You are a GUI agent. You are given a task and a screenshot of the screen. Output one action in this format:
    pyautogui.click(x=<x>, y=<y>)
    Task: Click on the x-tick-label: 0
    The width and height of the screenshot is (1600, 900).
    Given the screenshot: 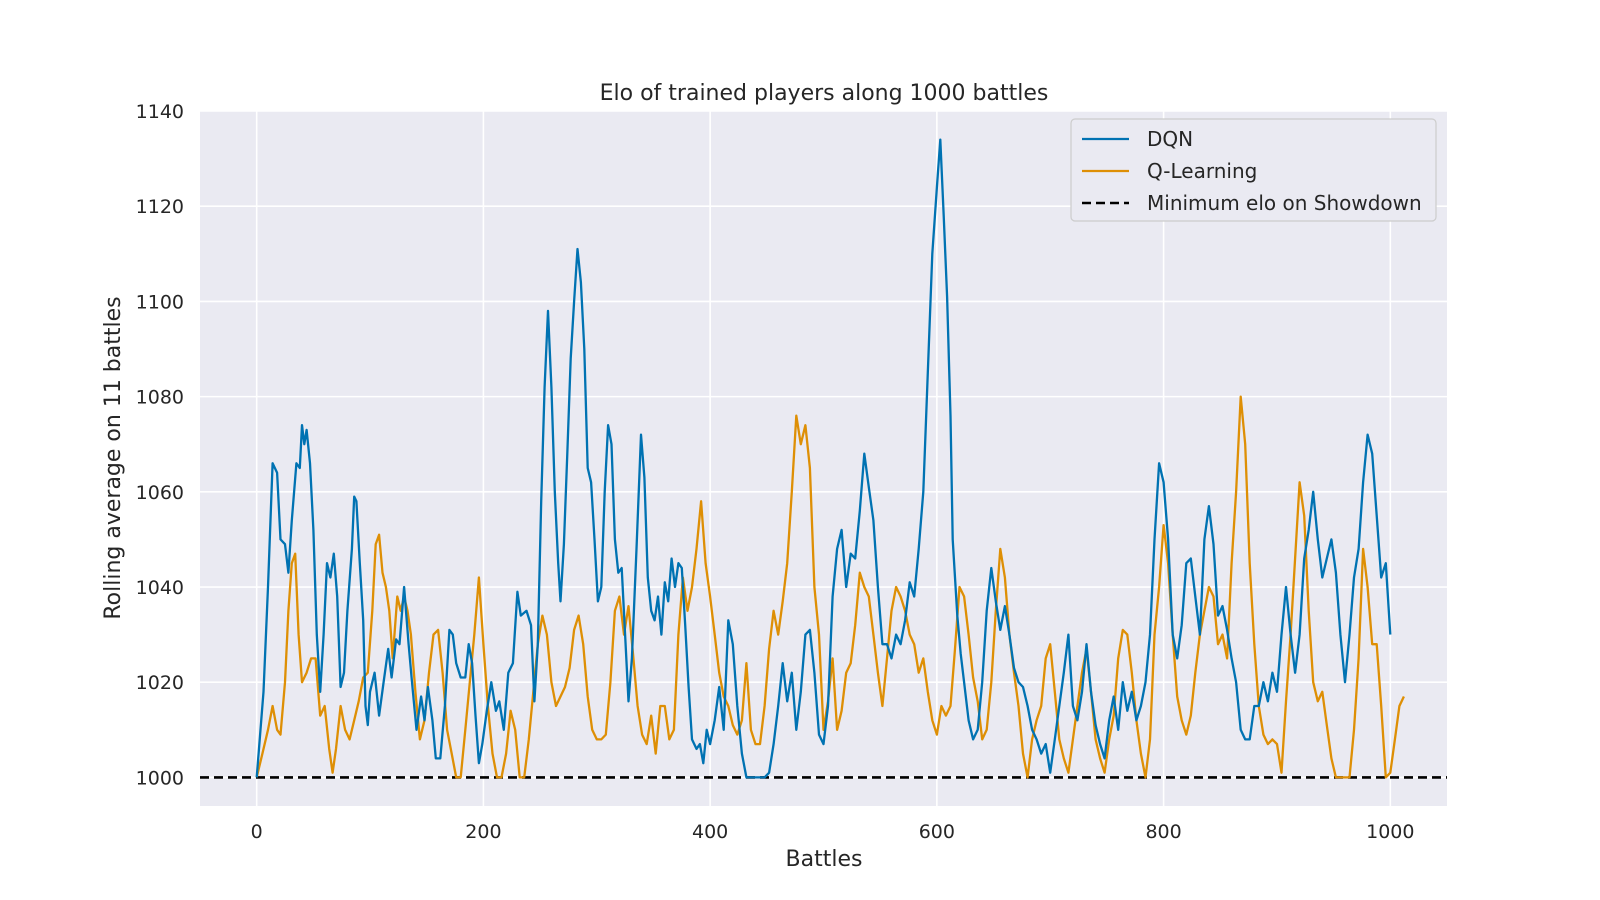 What is the action you would take?
    pyautogui.click(x=257, y=832)
    